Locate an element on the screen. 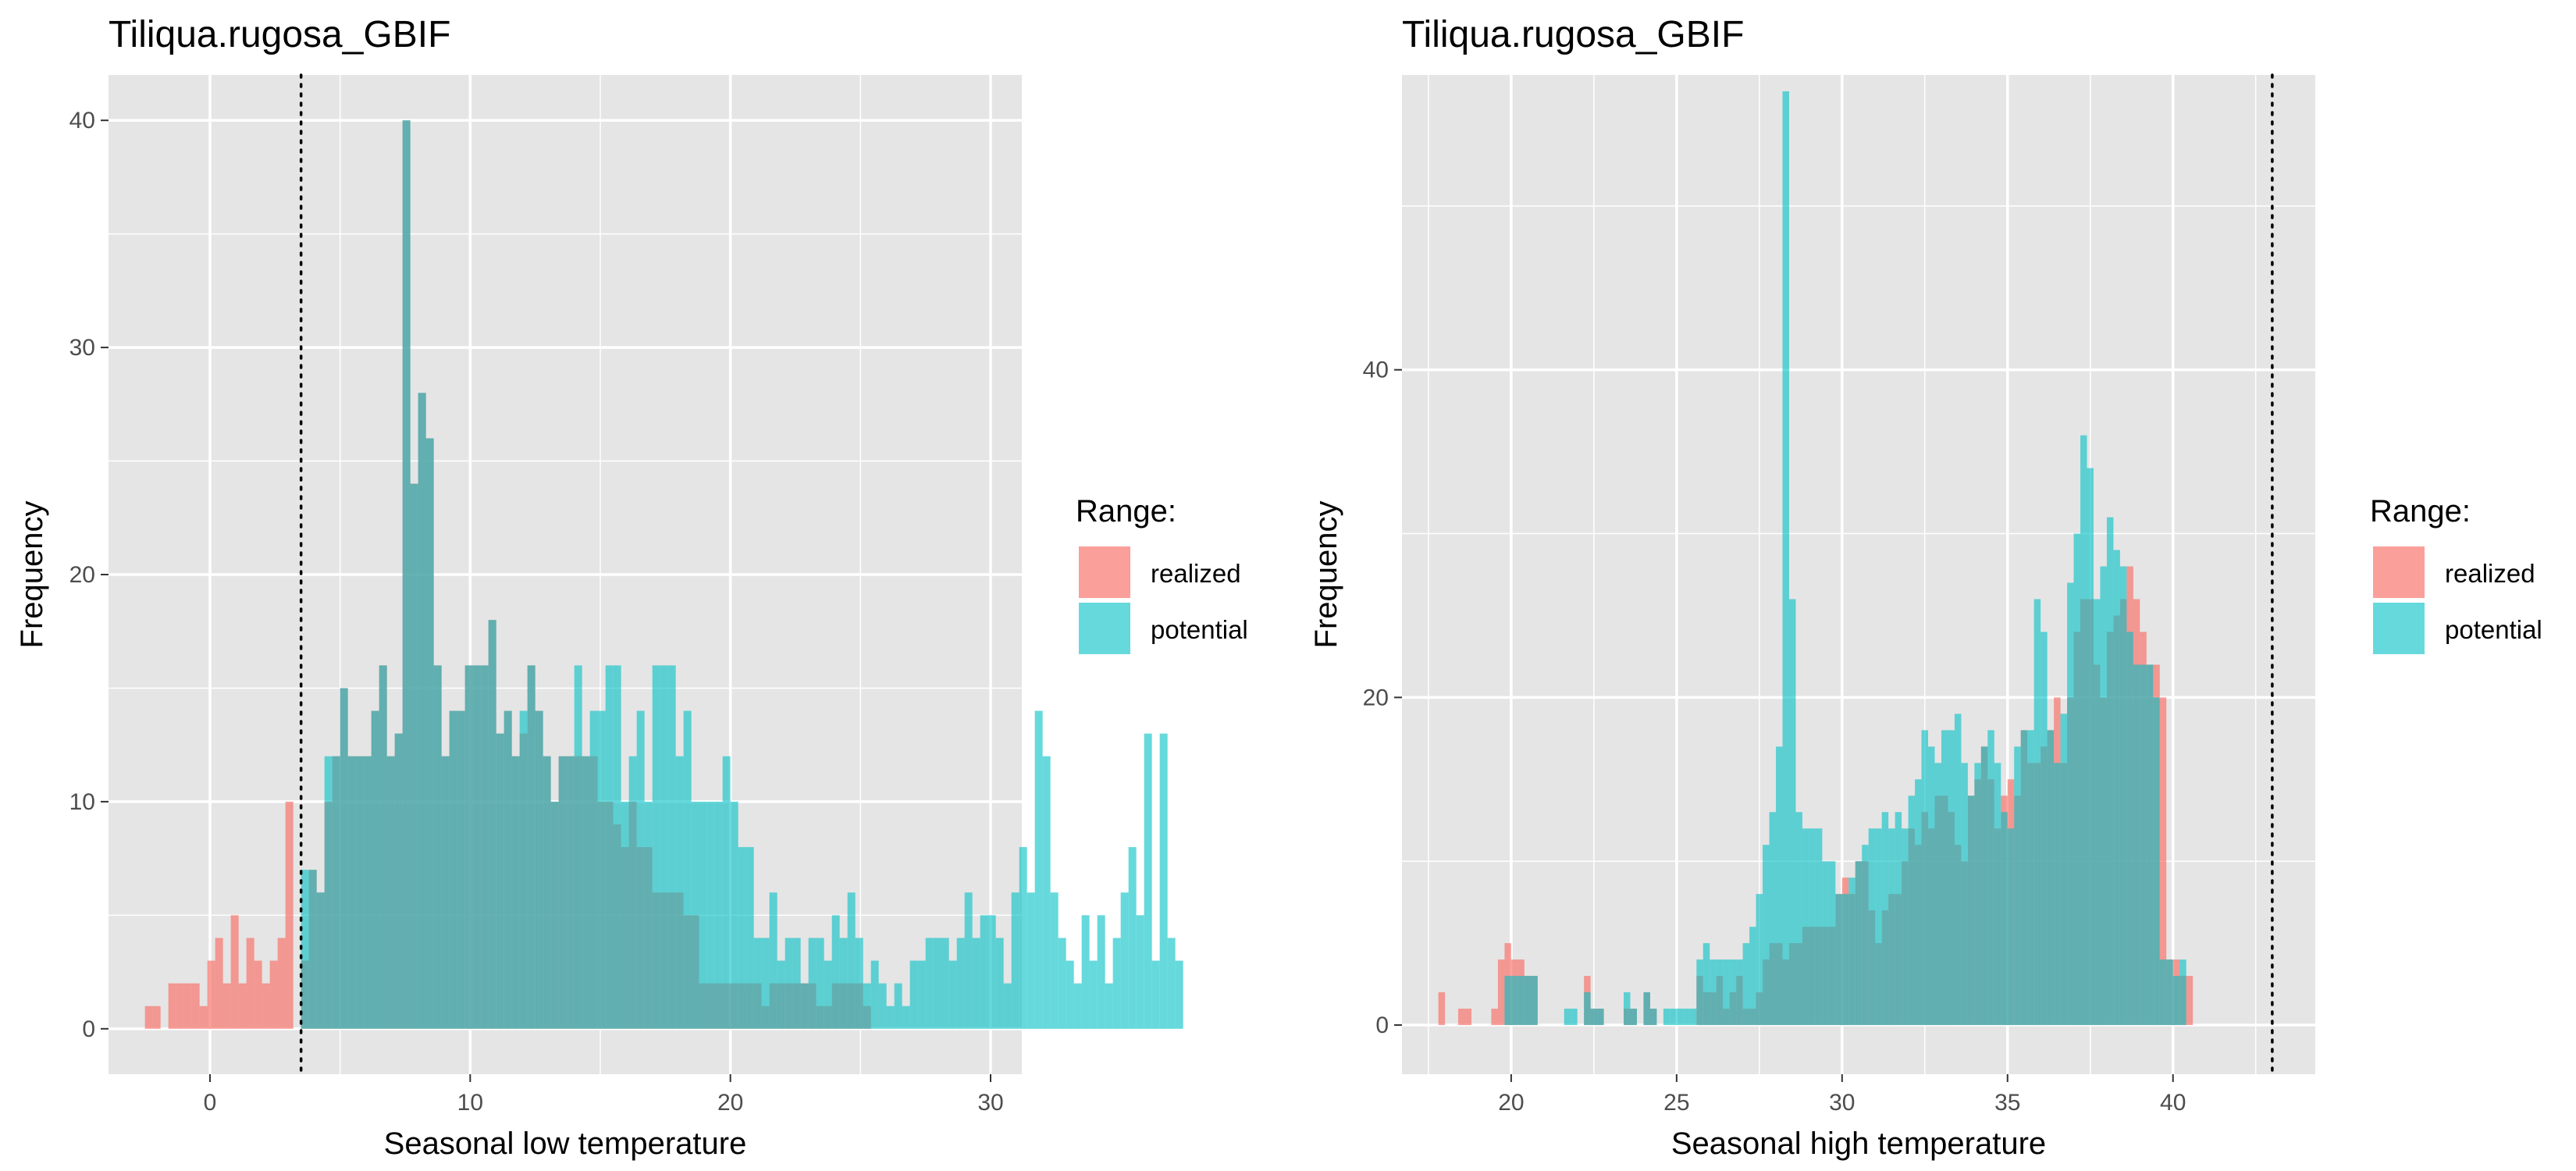 Image resolution: width=2576 pixels, height=1171 pixels. legend-label-potential: potential is located at coordinates (2493, 629).